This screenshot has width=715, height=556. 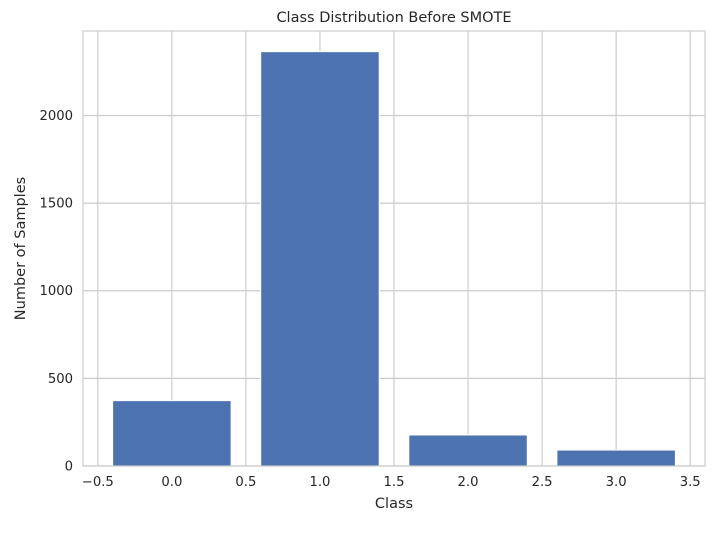 I want to click on x-tick-label: 3.0, so click(x=616, y=482).